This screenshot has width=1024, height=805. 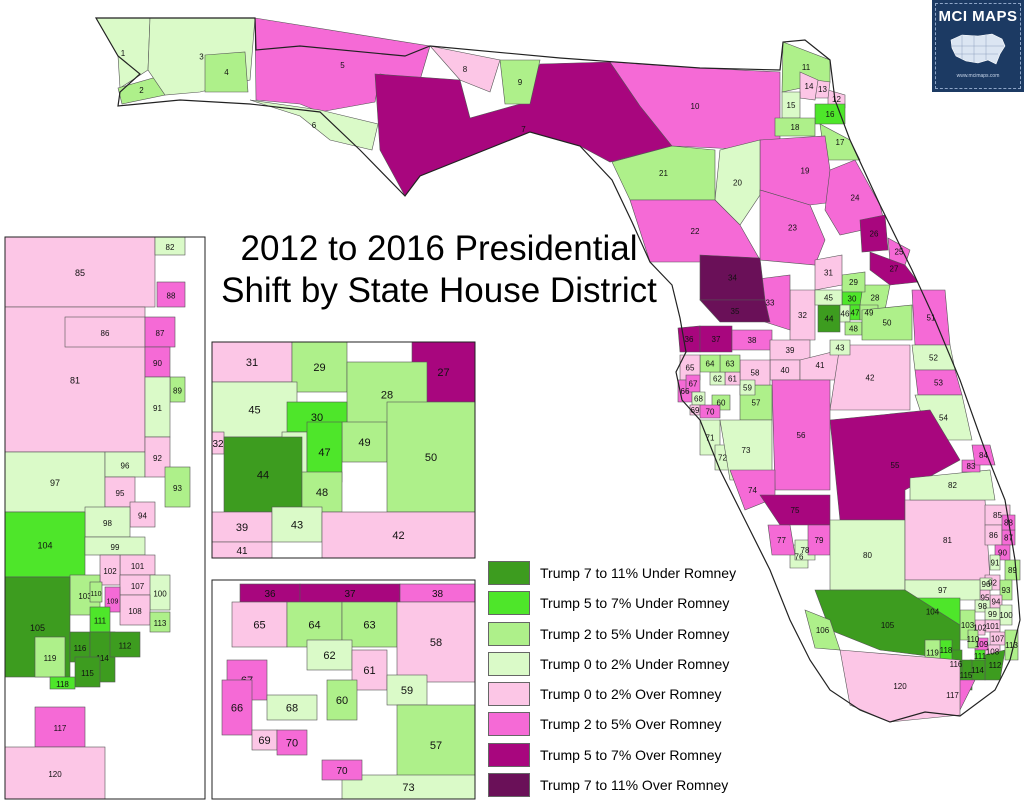 What do you see at coordinates (628, 573) in the screenshot?
I see `legend-item: Trump 7 to 11% Under Romney` at bounding box center [628, 573].